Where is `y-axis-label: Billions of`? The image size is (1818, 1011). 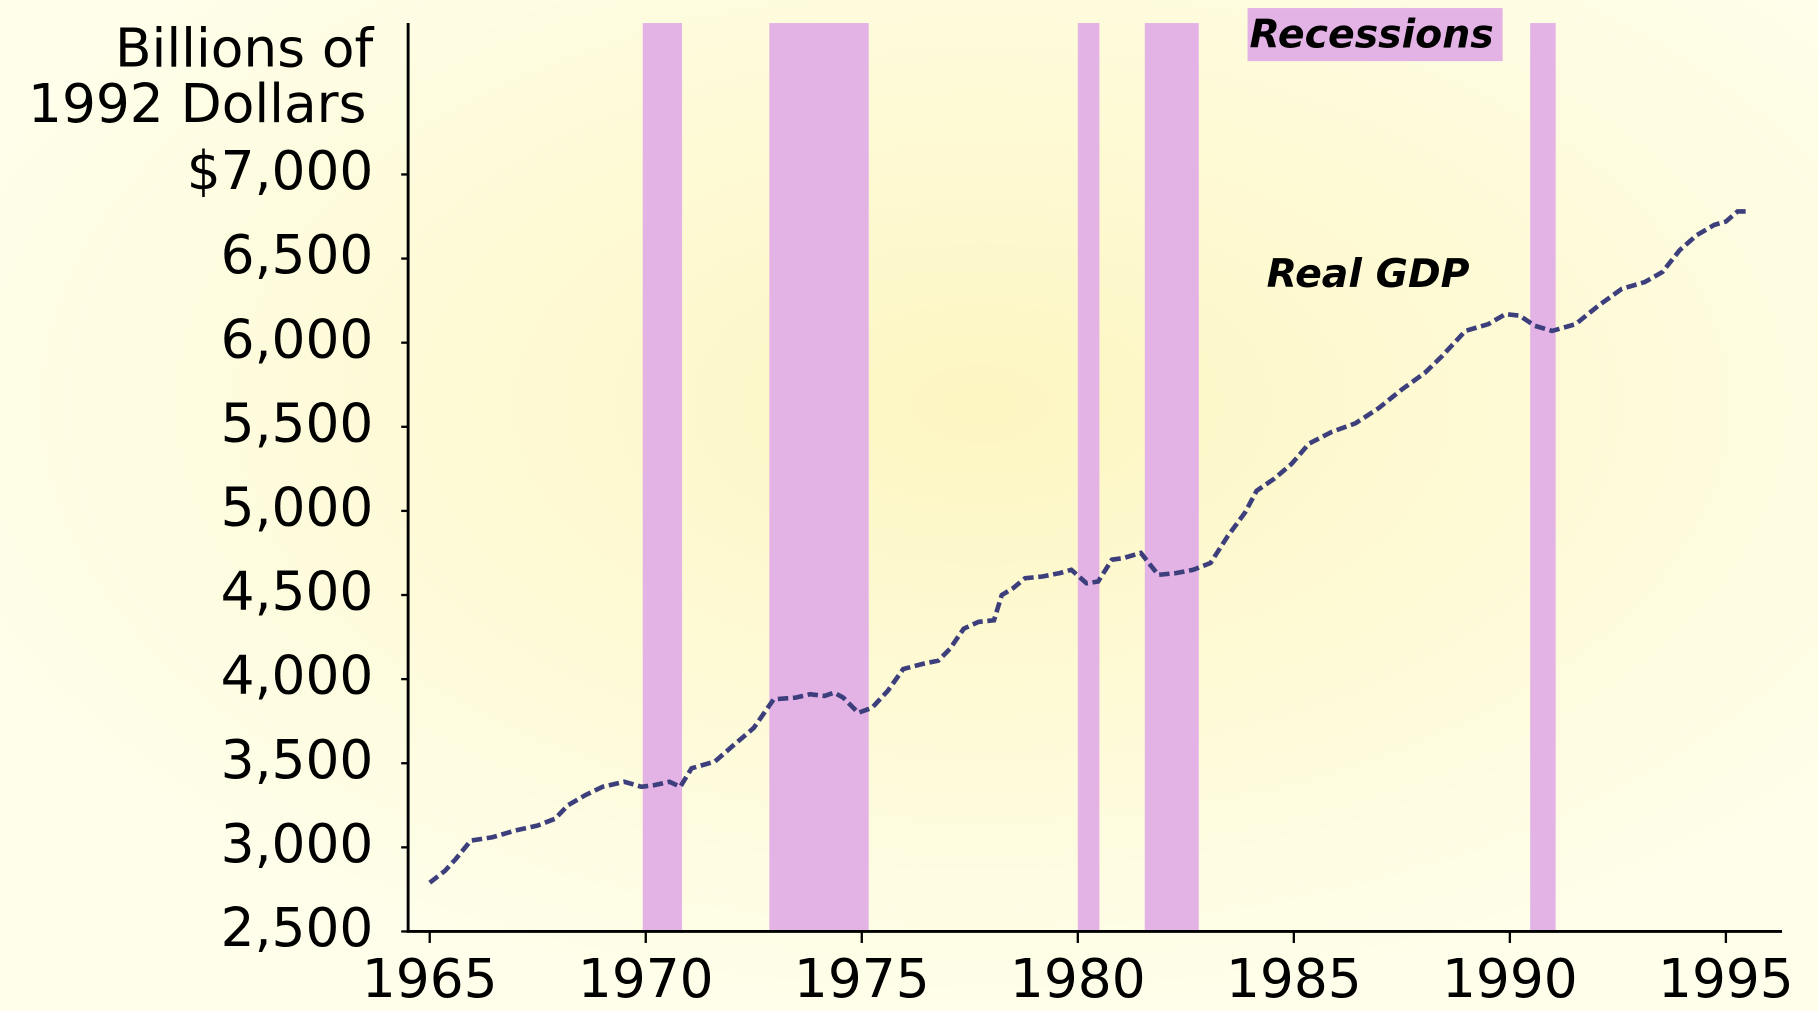 y-axis-label: Billions of is located at coordinates (245, 49).